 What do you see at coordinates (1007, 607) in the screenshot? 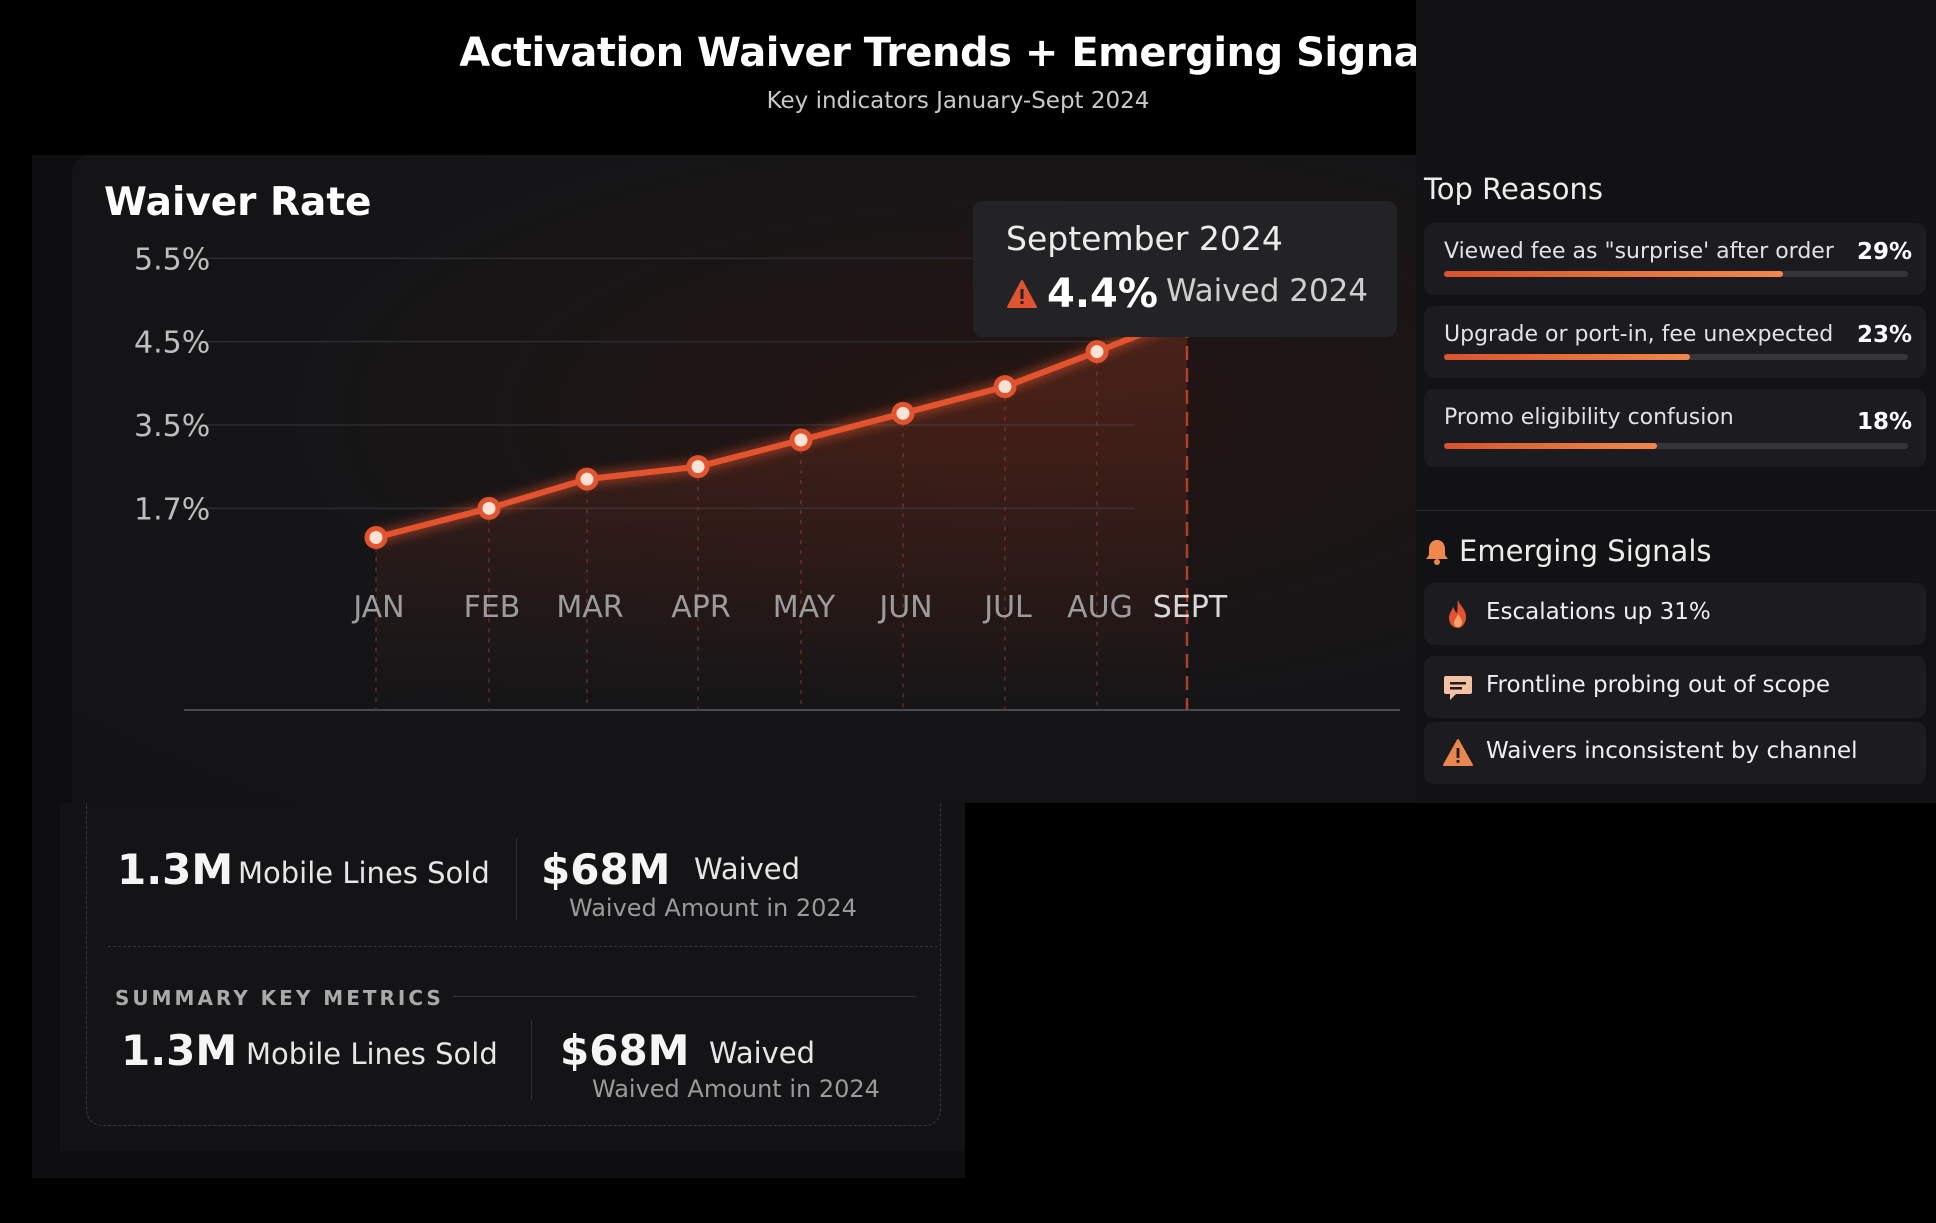
I see `x-tick-label: JUL` at bounding box center [1007, 607].